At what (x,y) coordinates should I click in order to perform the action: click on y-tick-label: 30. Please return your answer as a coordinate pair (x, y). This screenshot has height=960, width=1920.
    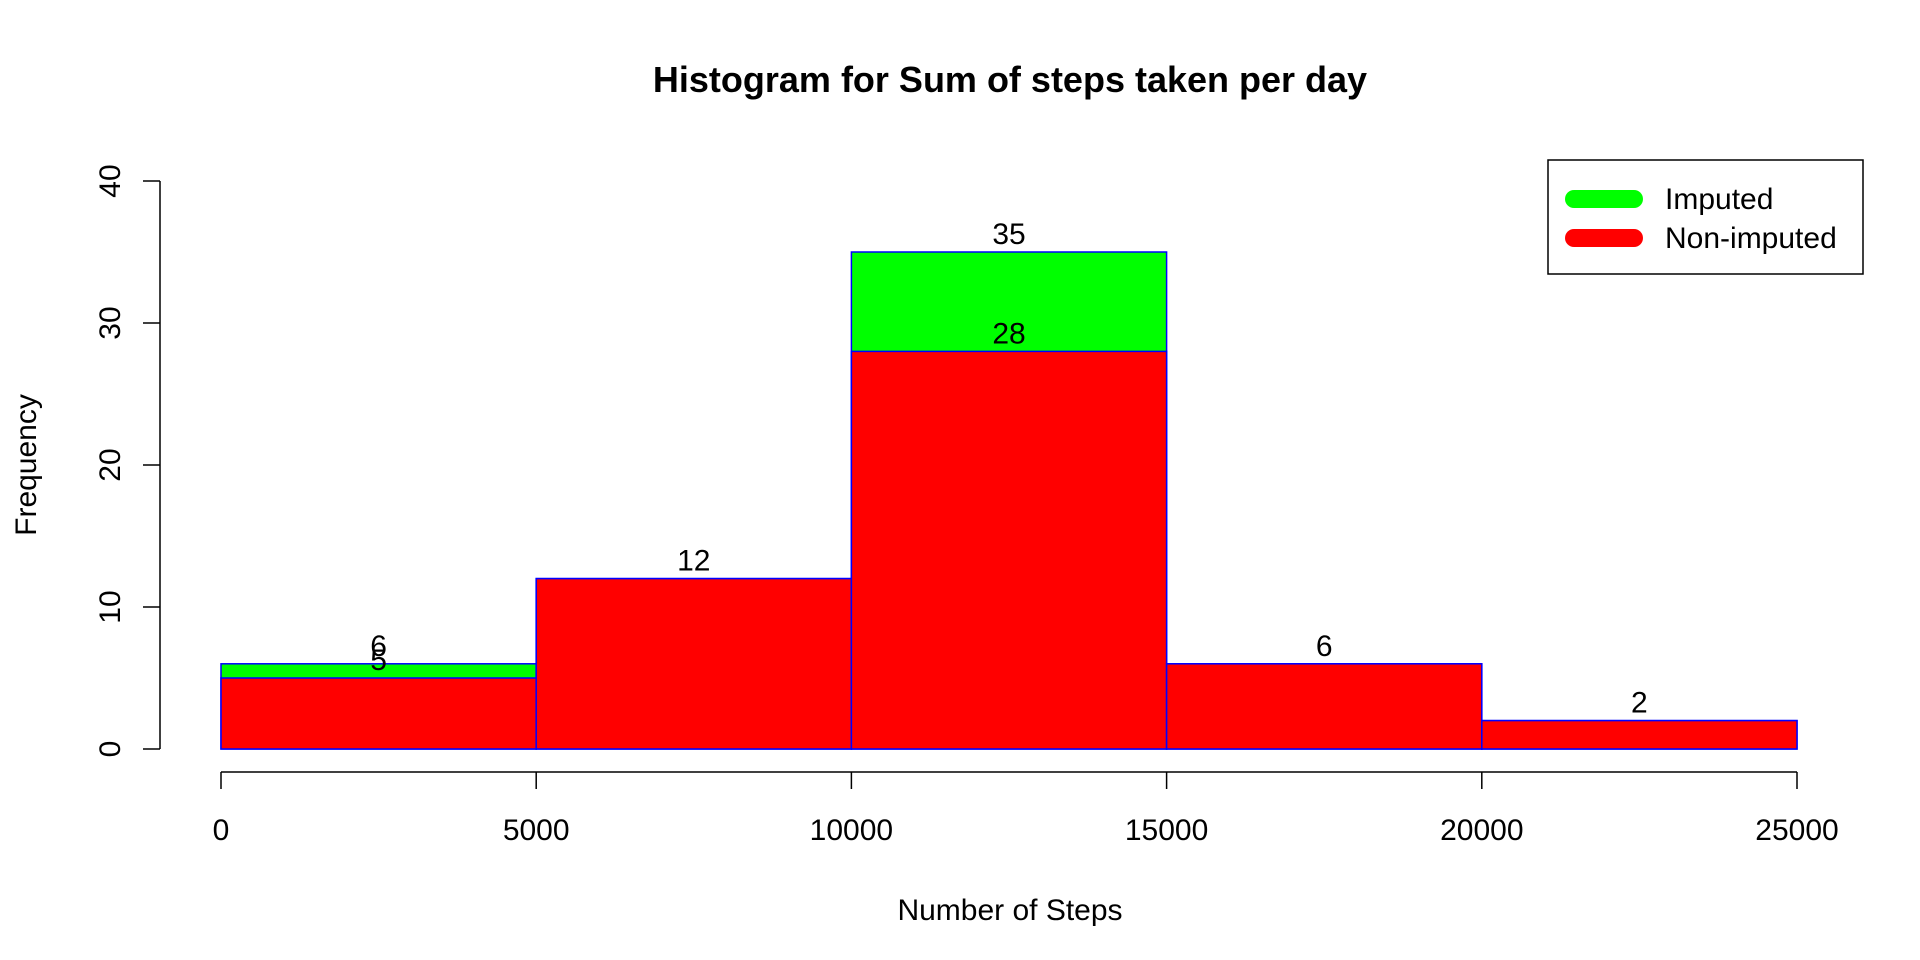
    Looking at the image, I should click on (110, 322).